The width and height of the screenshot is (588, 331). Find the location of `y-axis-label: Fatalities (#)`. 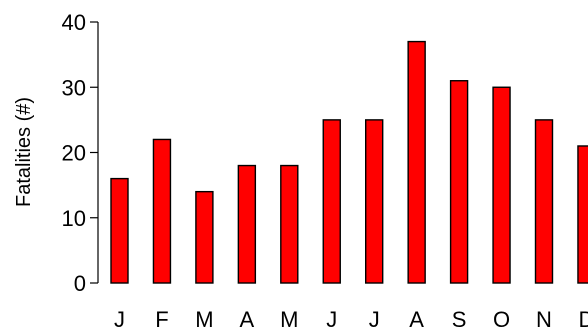

y-axis-label: Fatalities (#) is located at coordinates (24, 152).